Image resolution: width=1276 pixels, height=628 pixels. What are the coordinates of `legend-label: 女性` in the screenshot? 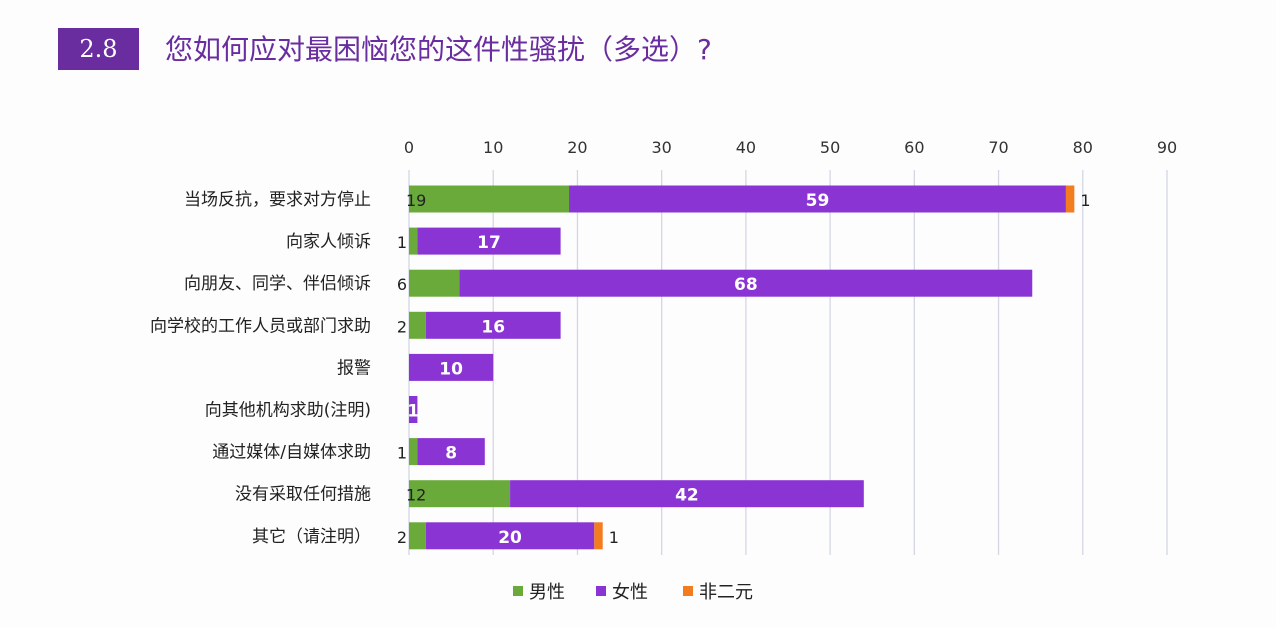 It's located at (630, 592).